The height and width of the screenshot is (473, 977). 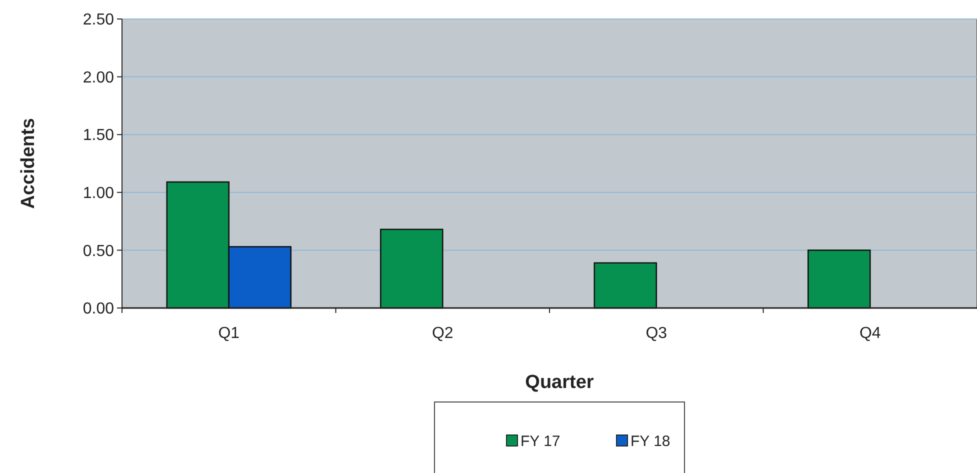 I want to click on x-tick-label: Q4, so click(x=870, y=333).